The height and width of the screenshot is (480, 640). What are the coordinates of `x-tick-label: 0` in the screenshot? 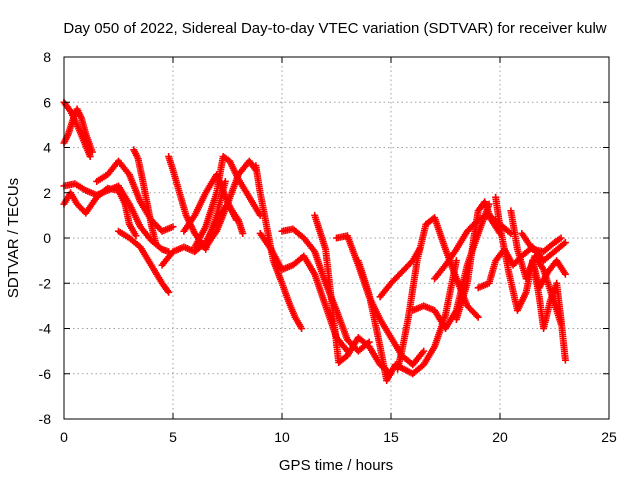 It's located at (64, 437).